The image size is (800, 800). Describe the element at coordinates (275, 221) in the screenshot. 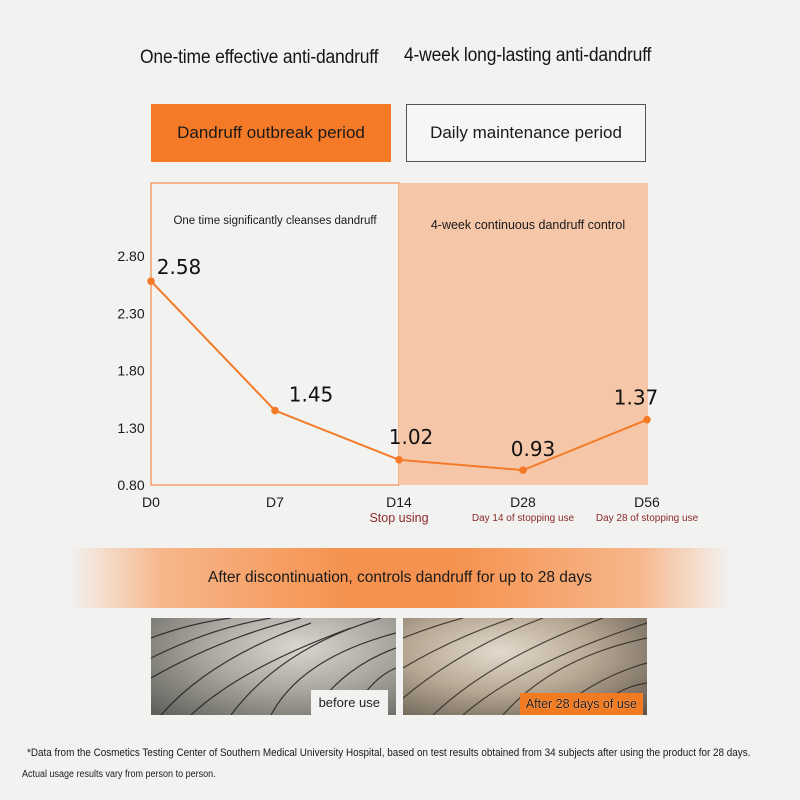

I see `zone-left-caption: One time significantly cleanses dandruff` at that location.